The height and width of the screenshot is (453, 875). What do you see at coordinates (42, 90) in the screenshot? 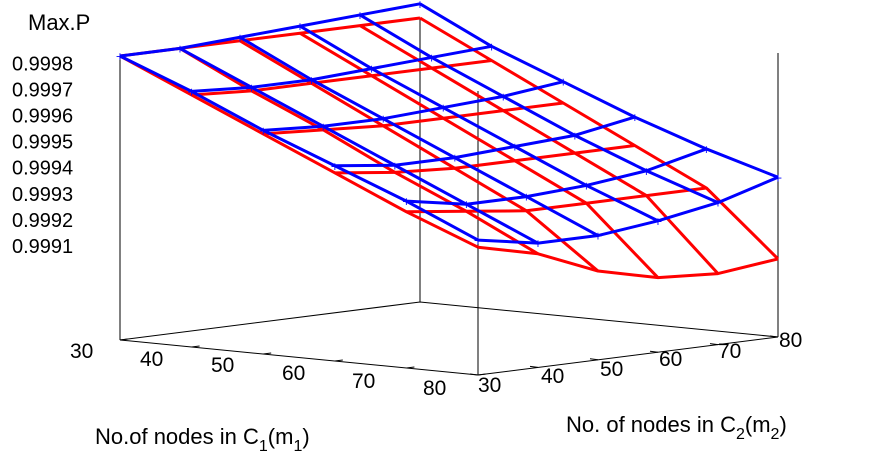
I see `z-tick-label: 0.9997` at bounding box center [42, 90].